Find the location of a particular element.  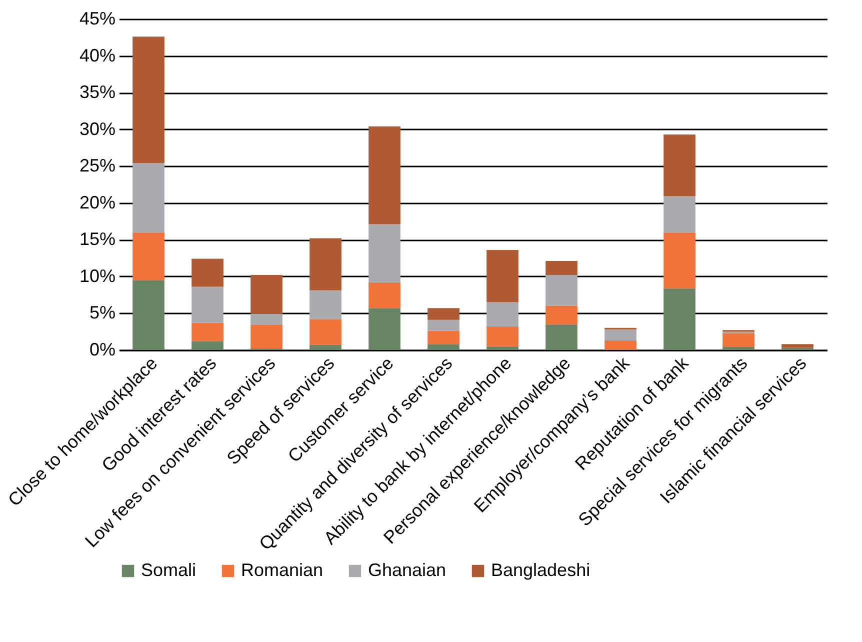

y-tick-label: 45% is located at coordinates (97, 18).